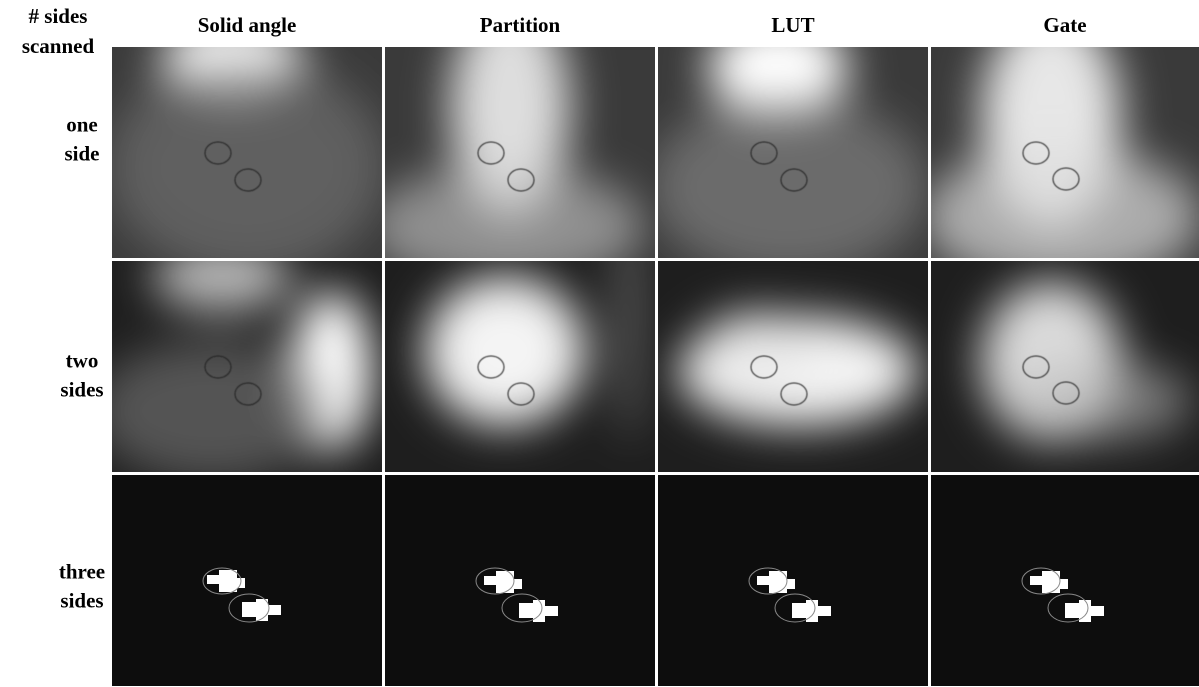 This screenshot has height=687, width=1199. I want to click on row-label: two, so click(82, 360).